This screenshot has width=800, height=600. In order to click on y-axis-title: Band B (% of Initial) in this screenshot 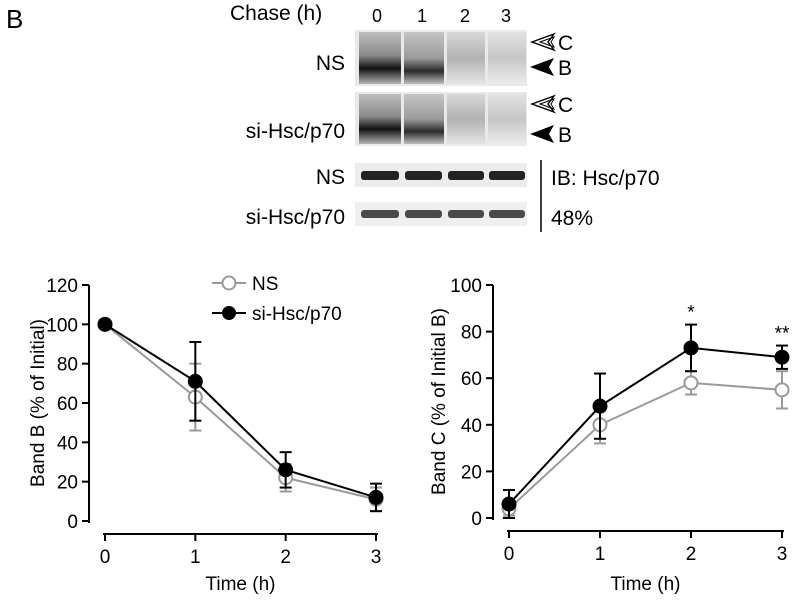, I will do `click(38, 403)`.